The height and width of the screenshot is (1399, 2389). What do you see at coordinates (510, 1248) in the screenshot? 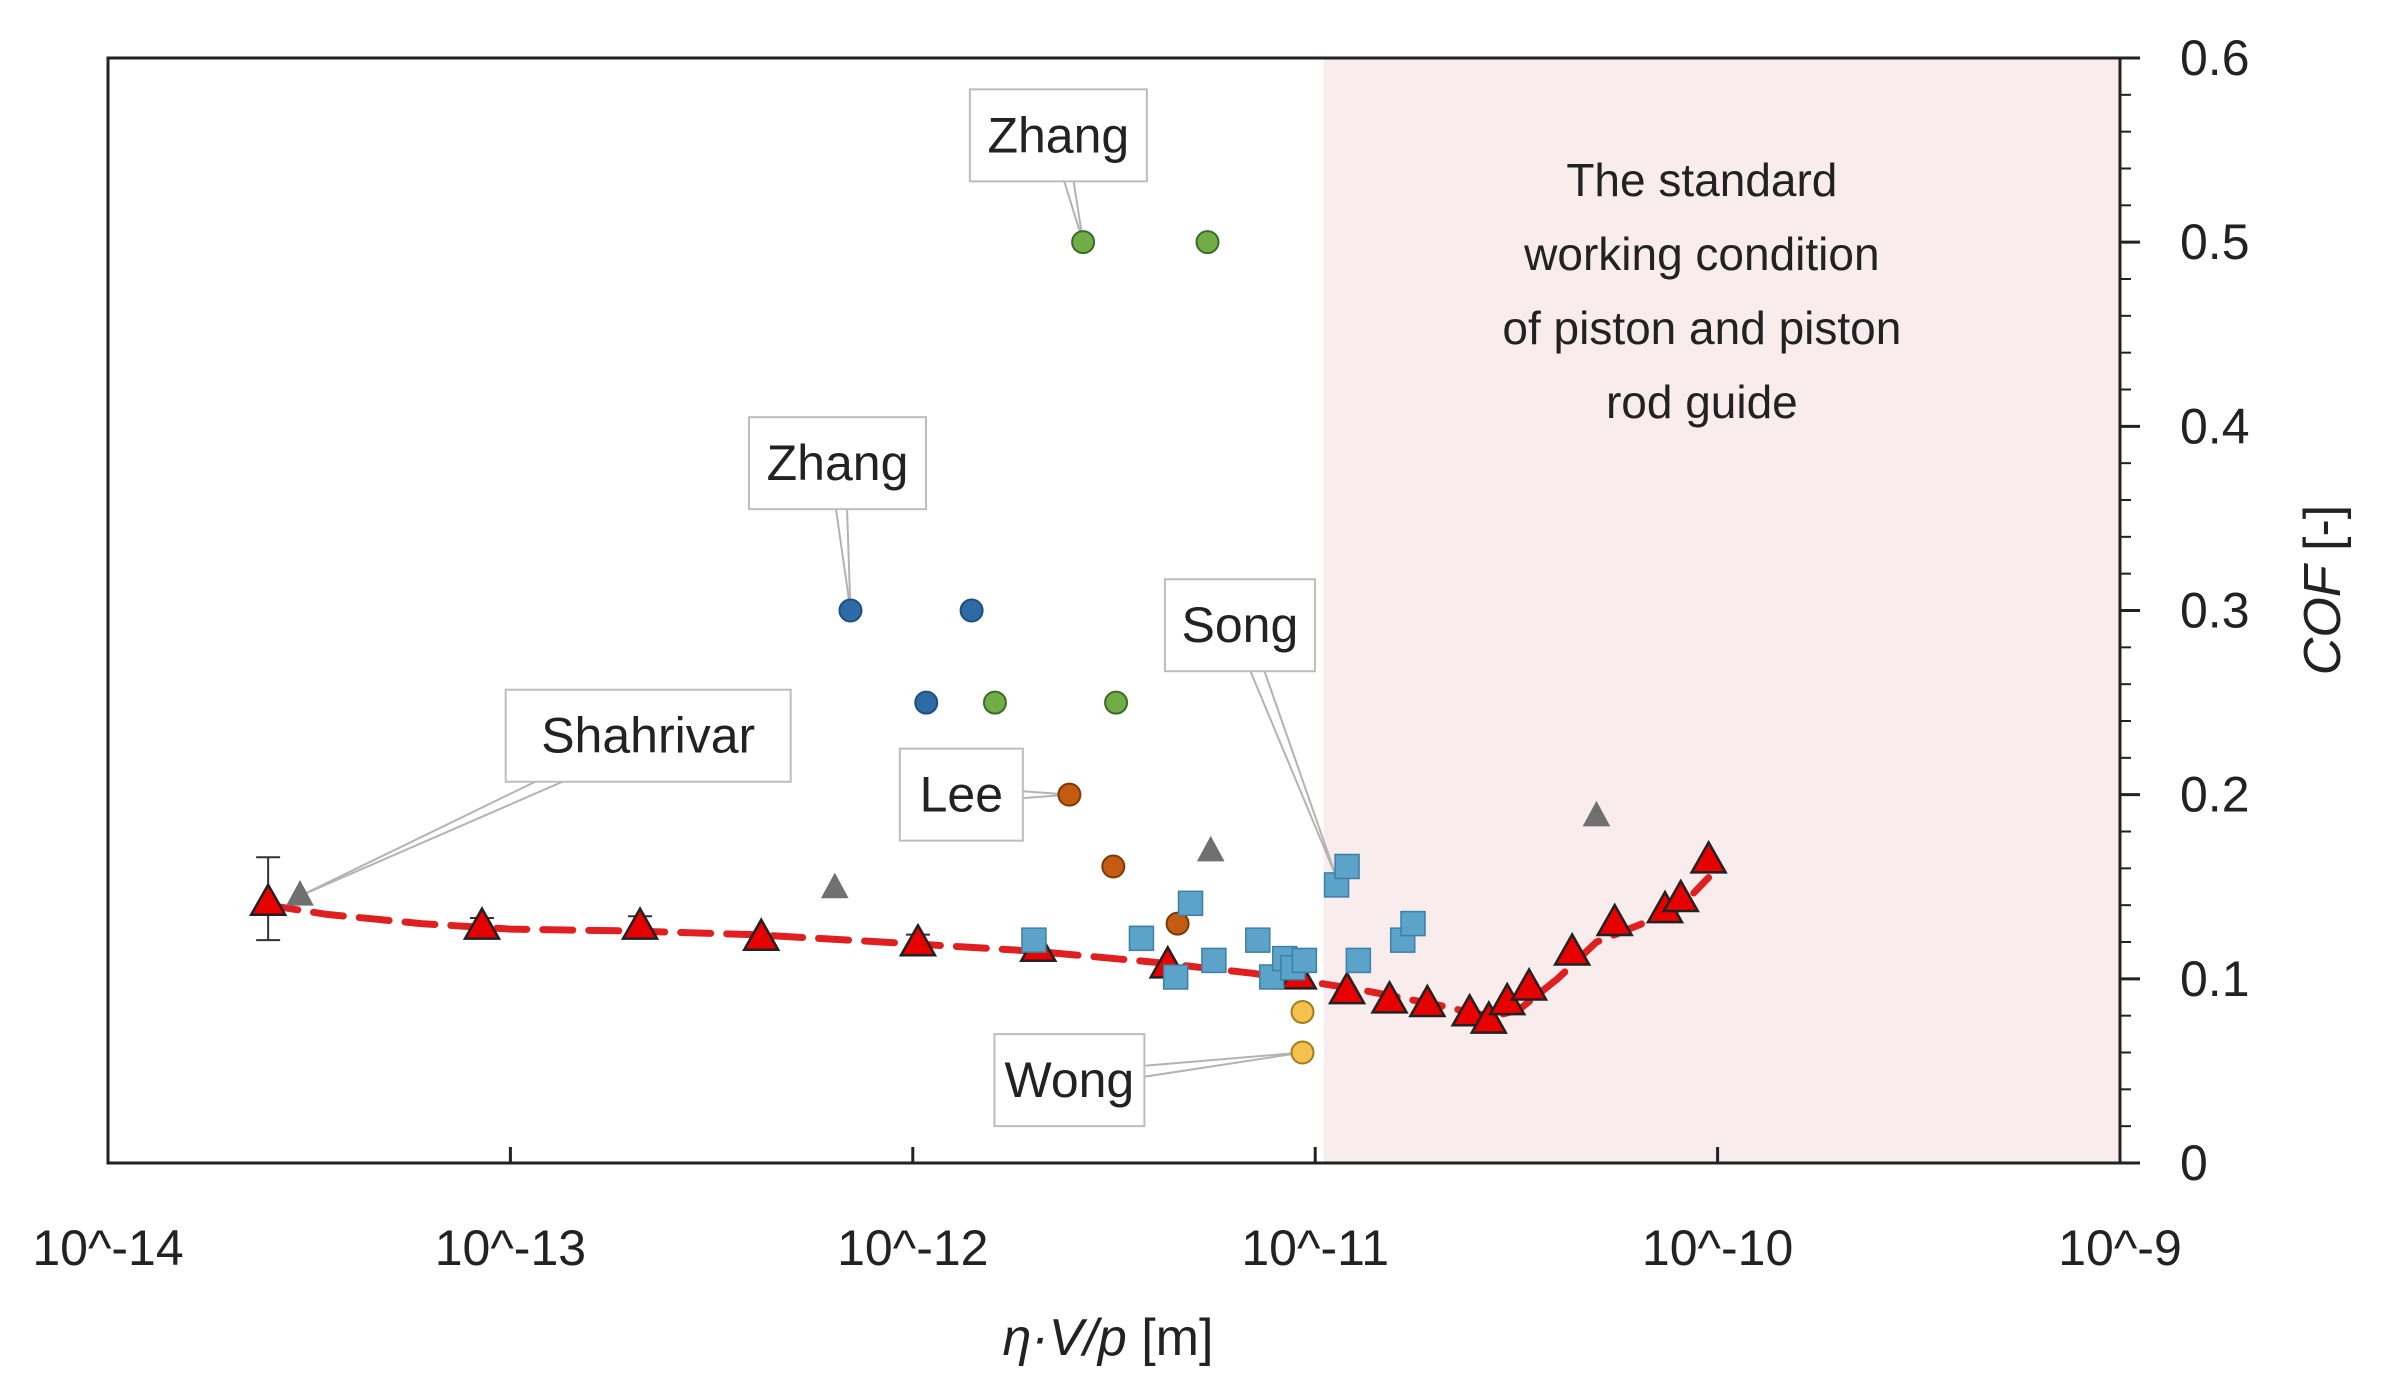
I see `x-tick-label: 10^-13` at bounding box center [510, 1248].